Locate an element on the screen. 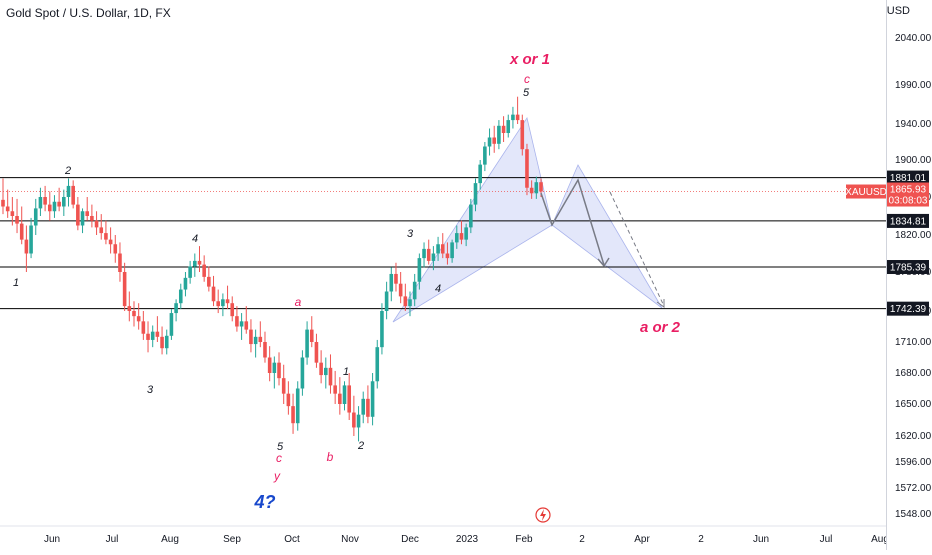 This screenshot has height=555, width=932. y-tick-label: 1620.00 is located at coordinates (913, 436).